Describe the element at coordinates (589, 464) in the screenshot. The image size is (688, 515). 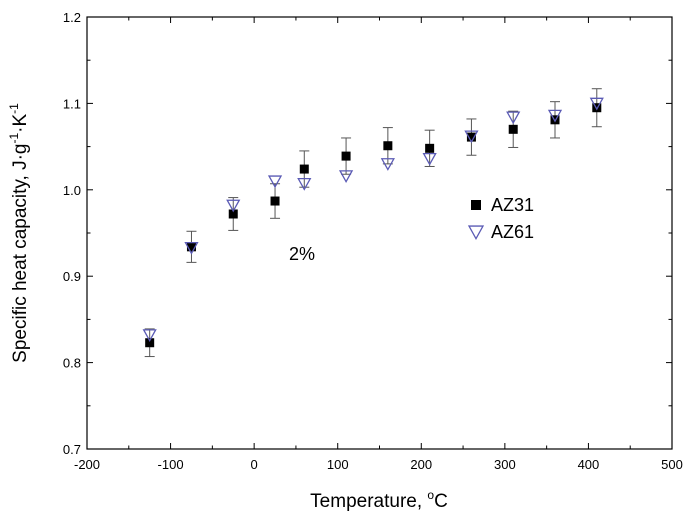
I see `x-tick-label: 400` at that location.